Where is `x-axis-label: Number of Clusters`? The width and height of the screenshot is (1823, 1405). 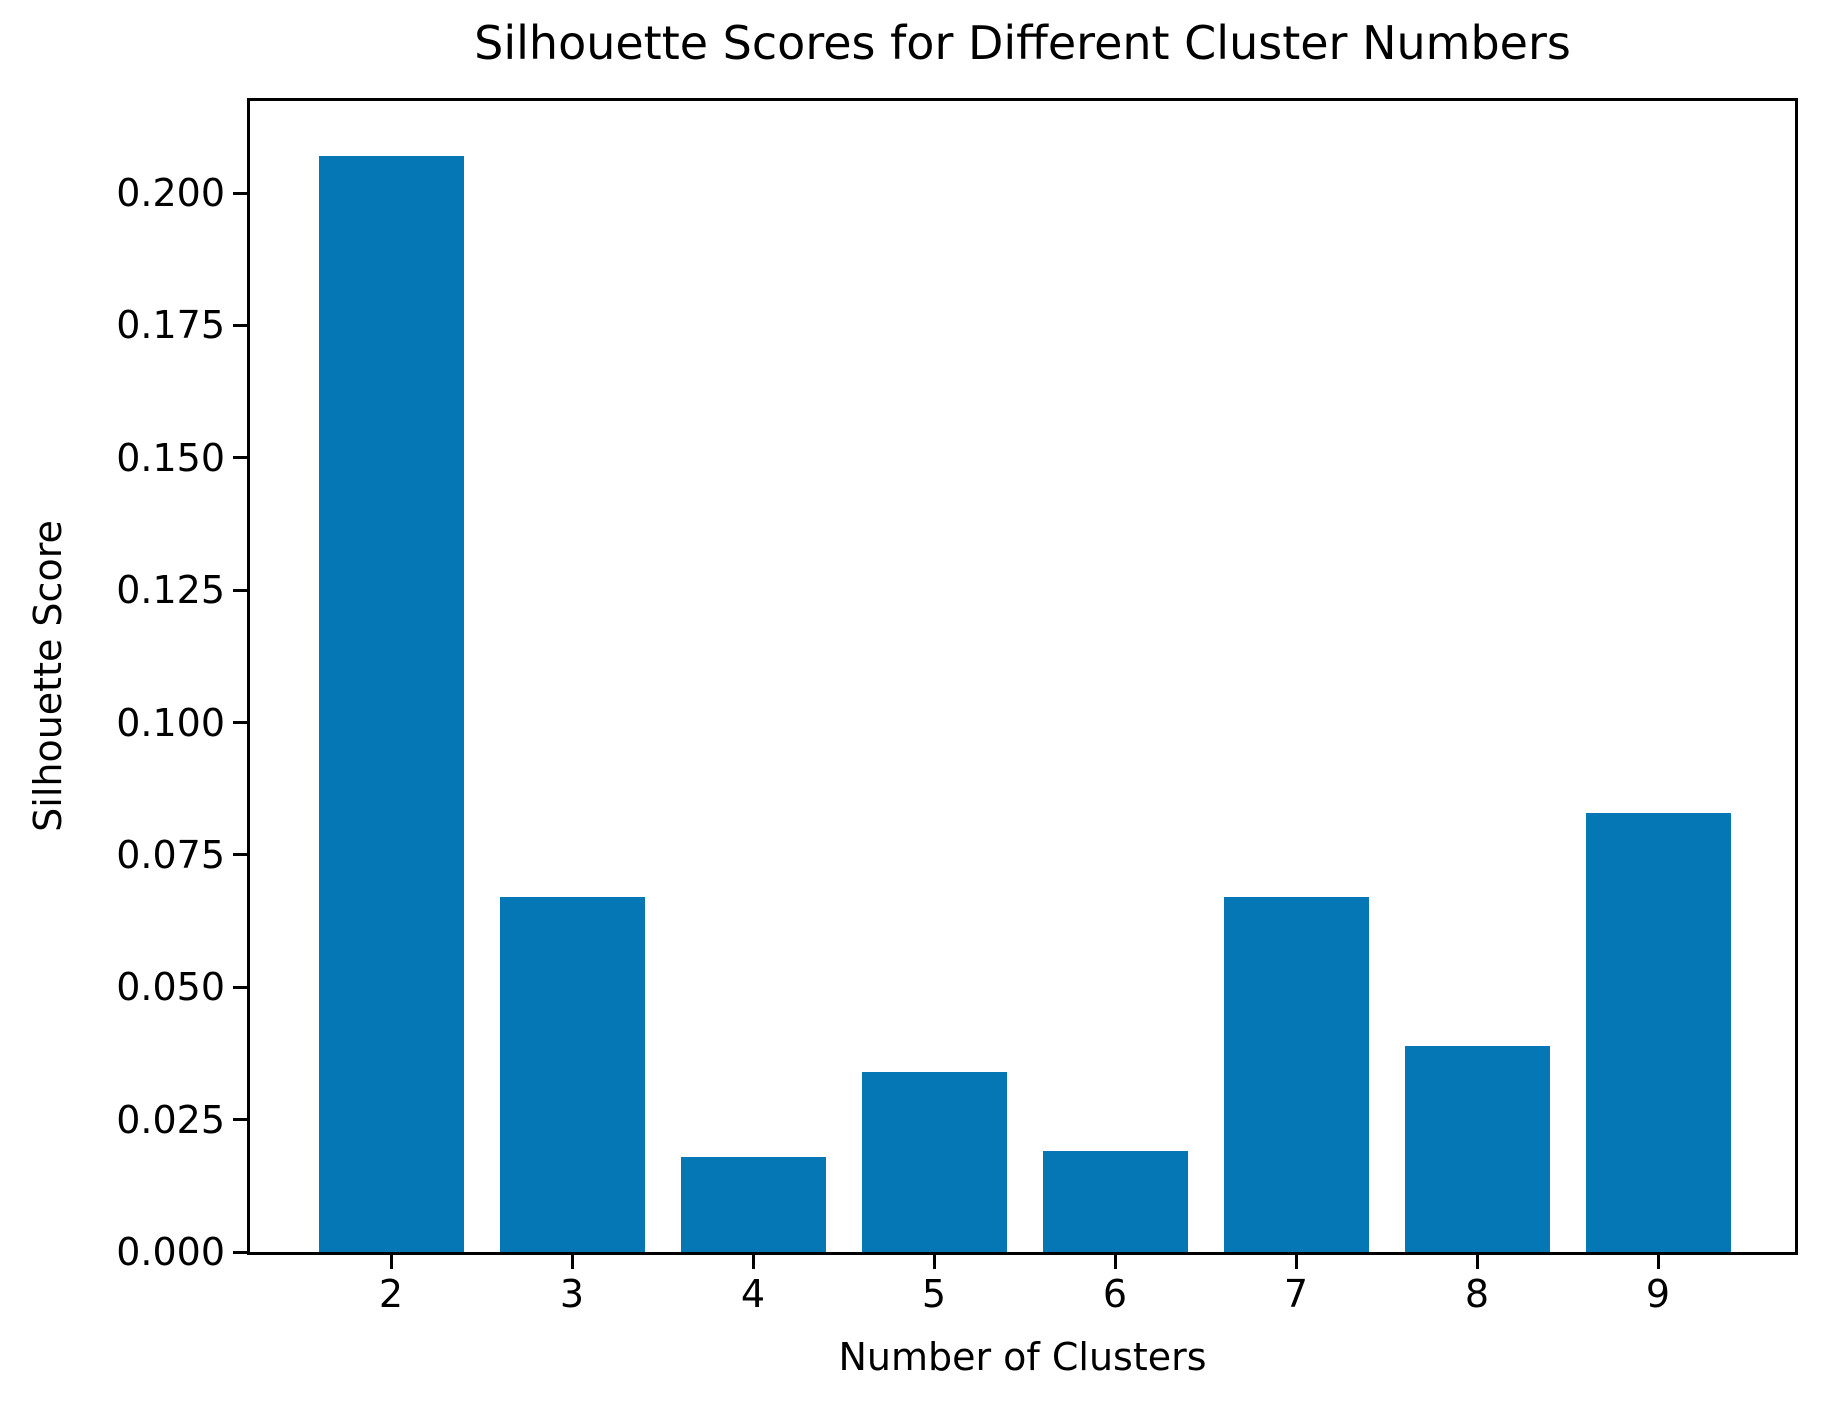
x-axis-label: Number of Clusters is located at coordinates (1022, 1357).